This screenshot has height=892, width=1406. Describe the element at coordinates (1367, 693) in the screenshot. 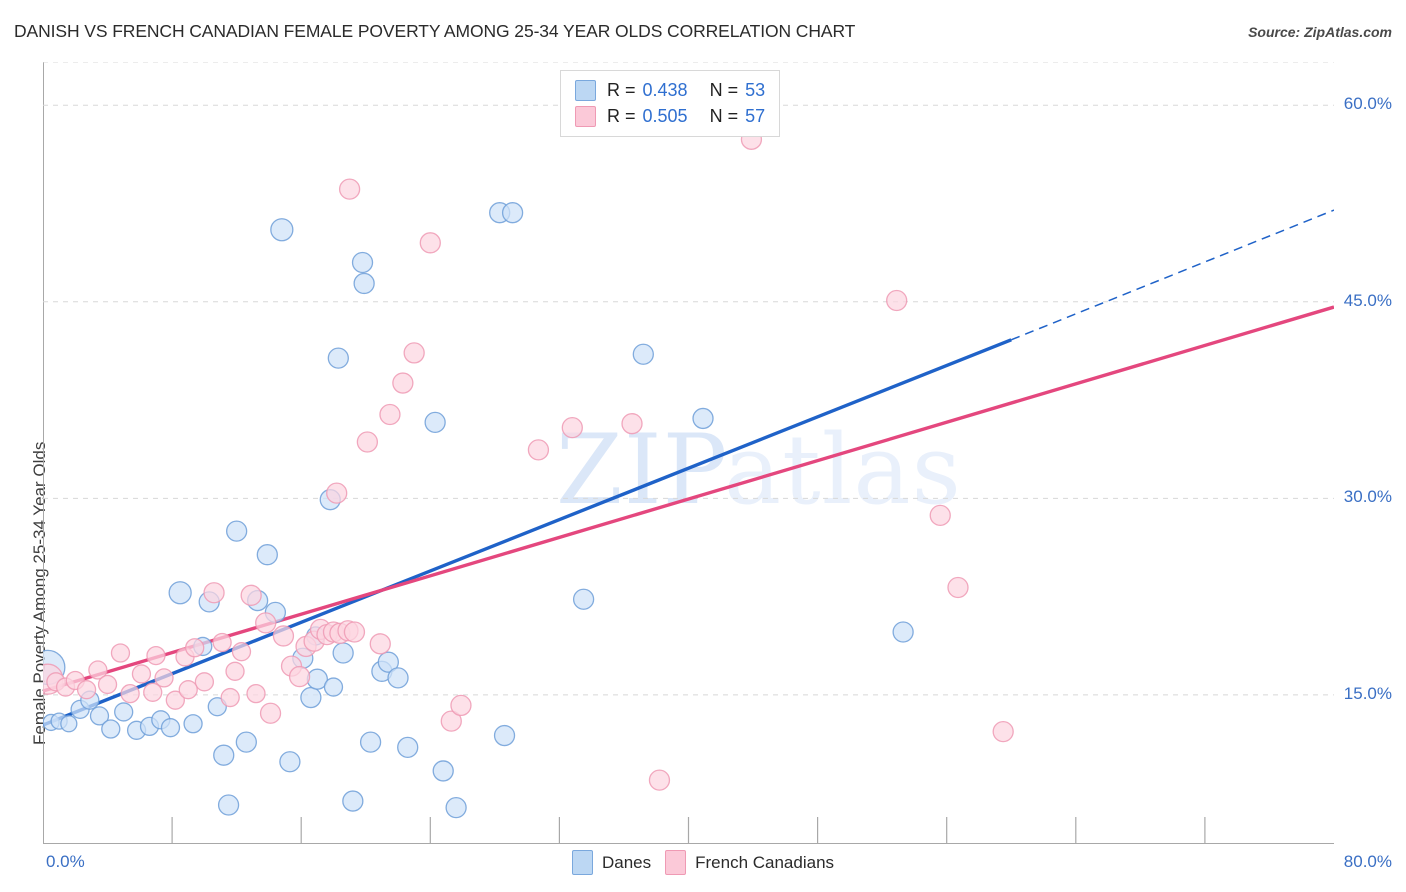

I see `y-tick-label: 15.0%` at that location.